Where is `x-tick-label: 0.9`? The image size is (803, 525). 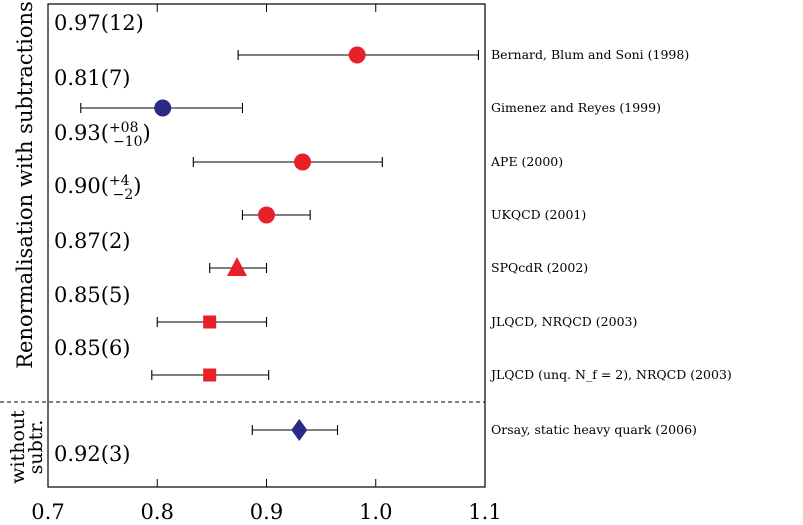 x-tick-label: 0.9 is located at coordinates (266, 512).